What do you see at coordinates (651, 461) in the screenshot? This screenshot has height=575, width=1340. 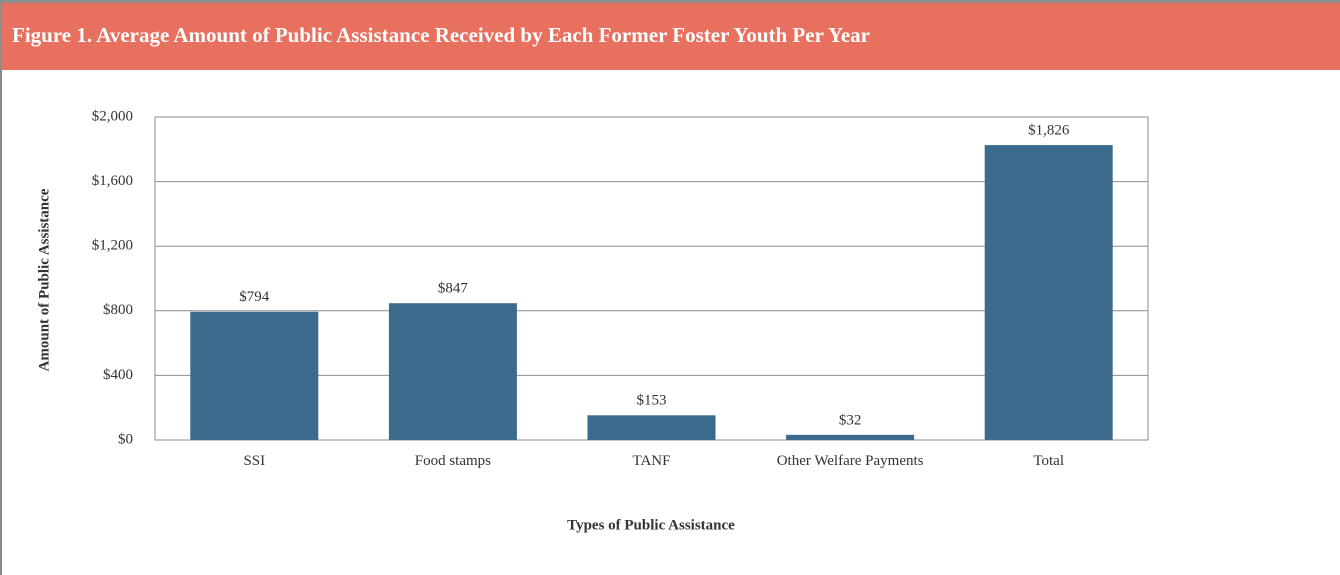 I see `x-tick-label: TANF` at bounding box center [651, 461].